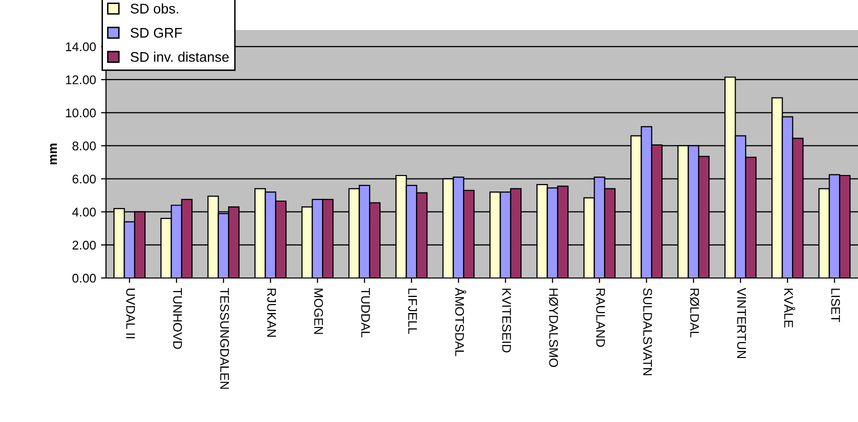  I want to click on y-tick-label: 2.00, so click(84, 245).